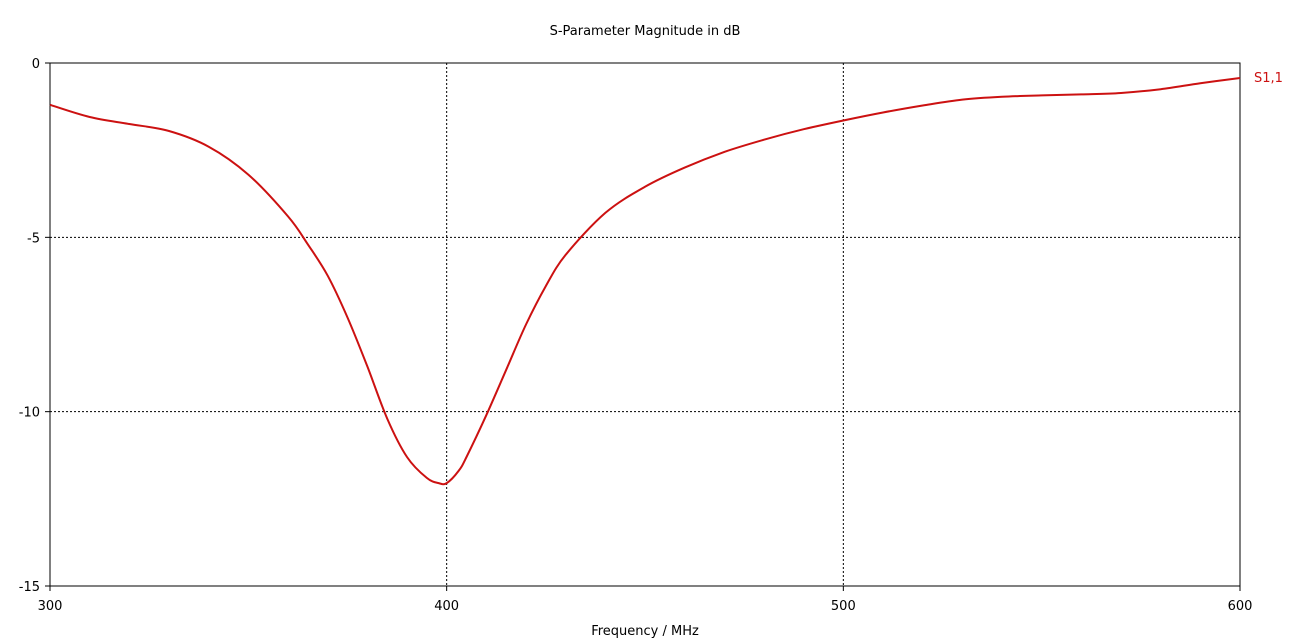 Image resolution: width=1311 pixels, height=644 pixels. I want to click on x-tick-label: 400, so click(446, 606).